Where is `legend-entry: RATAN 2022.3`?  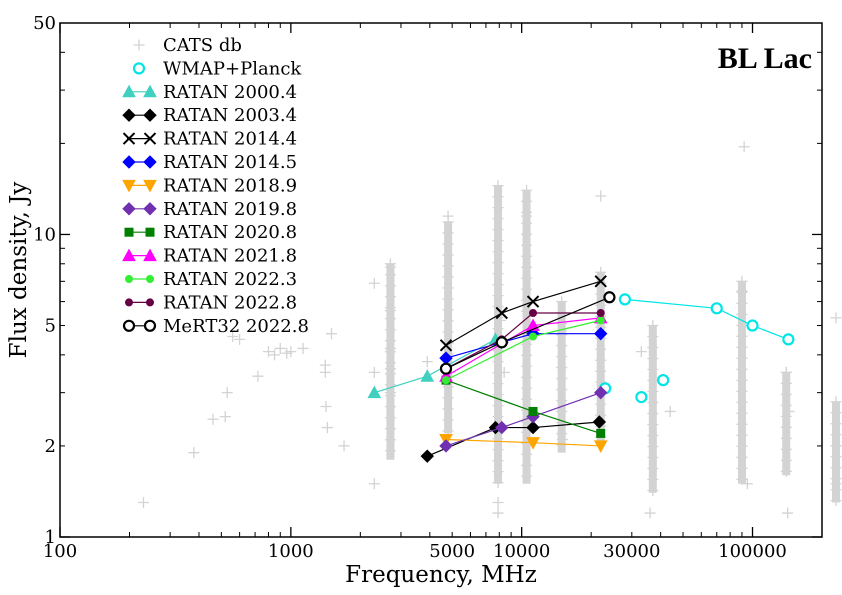 legend-entry: RATAN 2022.3 is located at coordinates (211, 279).